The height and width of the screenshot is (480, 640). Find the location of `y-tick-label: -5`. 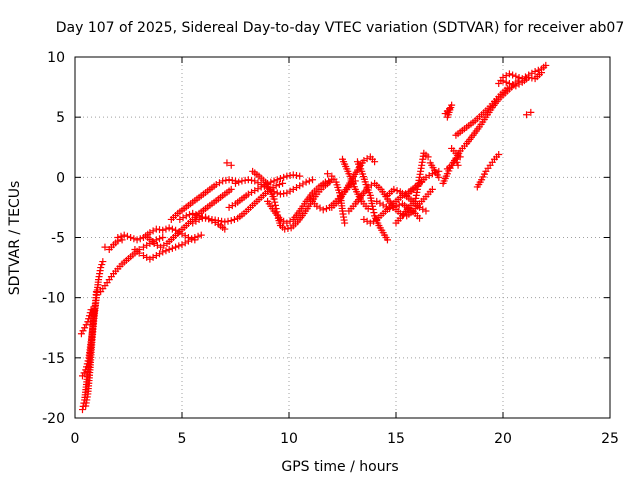

y-tick-label: -5 is located at coordinates (58, 239).